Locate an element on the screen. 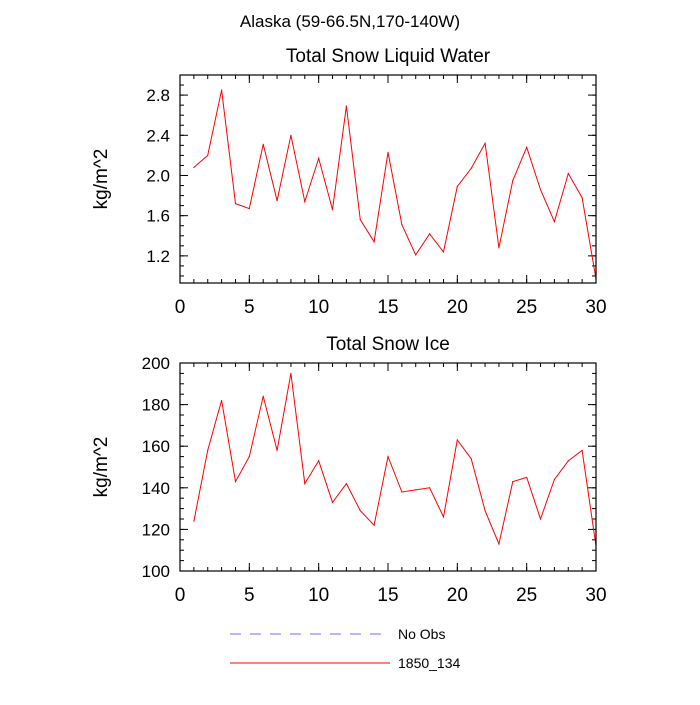  legend: No Obs 1850_134 is located at coordinates (345, 648).